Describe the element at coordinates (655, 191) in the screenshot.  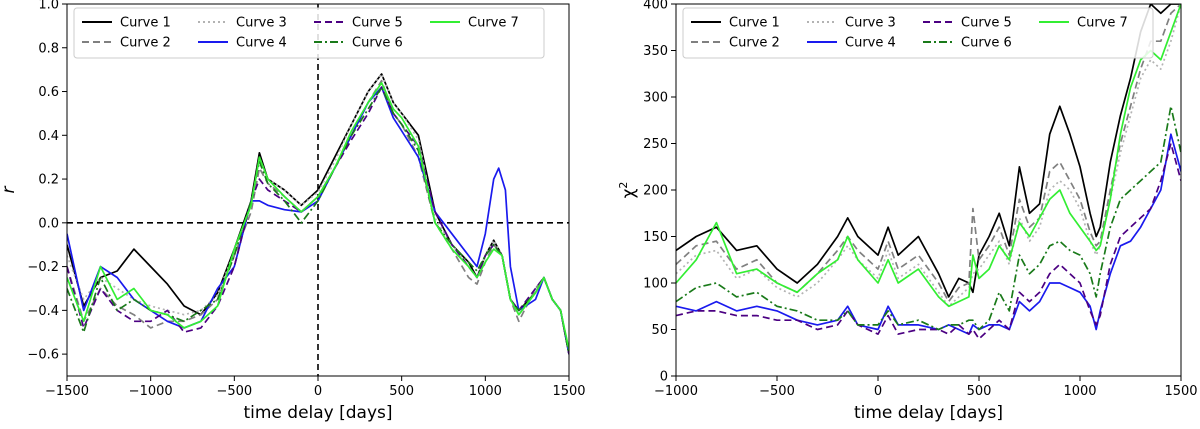
I see `y-tick-label: 200` at that location.